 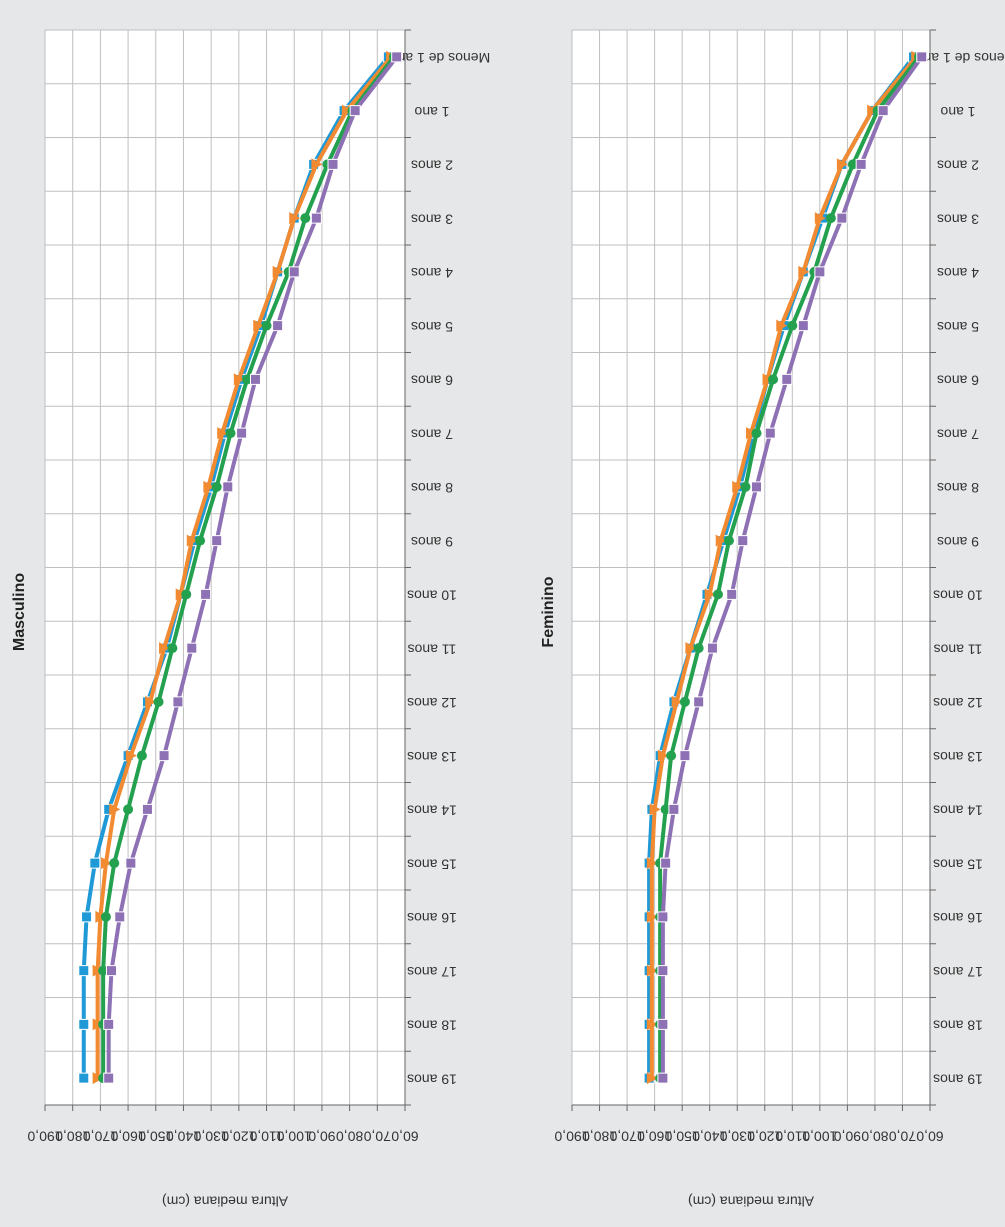 I want to click on value-tick-label: 150,0, so click(x=681, y=1136).